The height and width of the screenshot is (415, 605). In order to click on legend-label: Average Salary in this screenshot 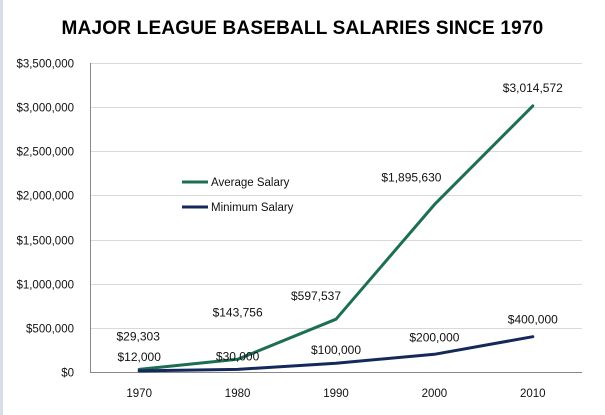, I will do `click(250, 183)`.